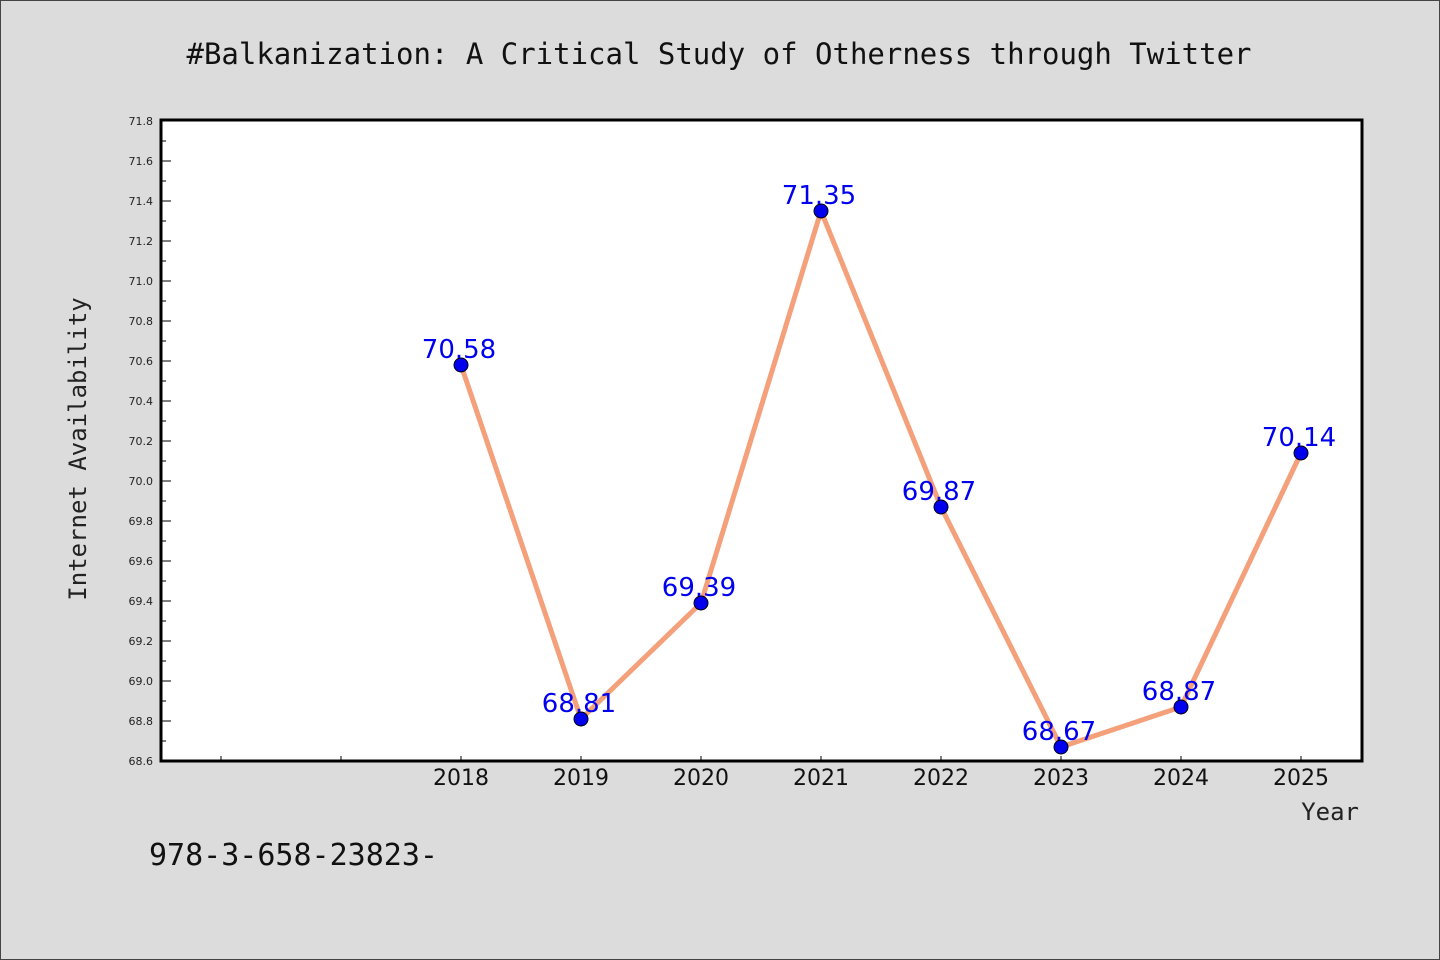 The image size is (1440, 960). Describe the element at coordinates (141, 121) in the screenshot. I see `y-tick-label: 71.8` at that location.